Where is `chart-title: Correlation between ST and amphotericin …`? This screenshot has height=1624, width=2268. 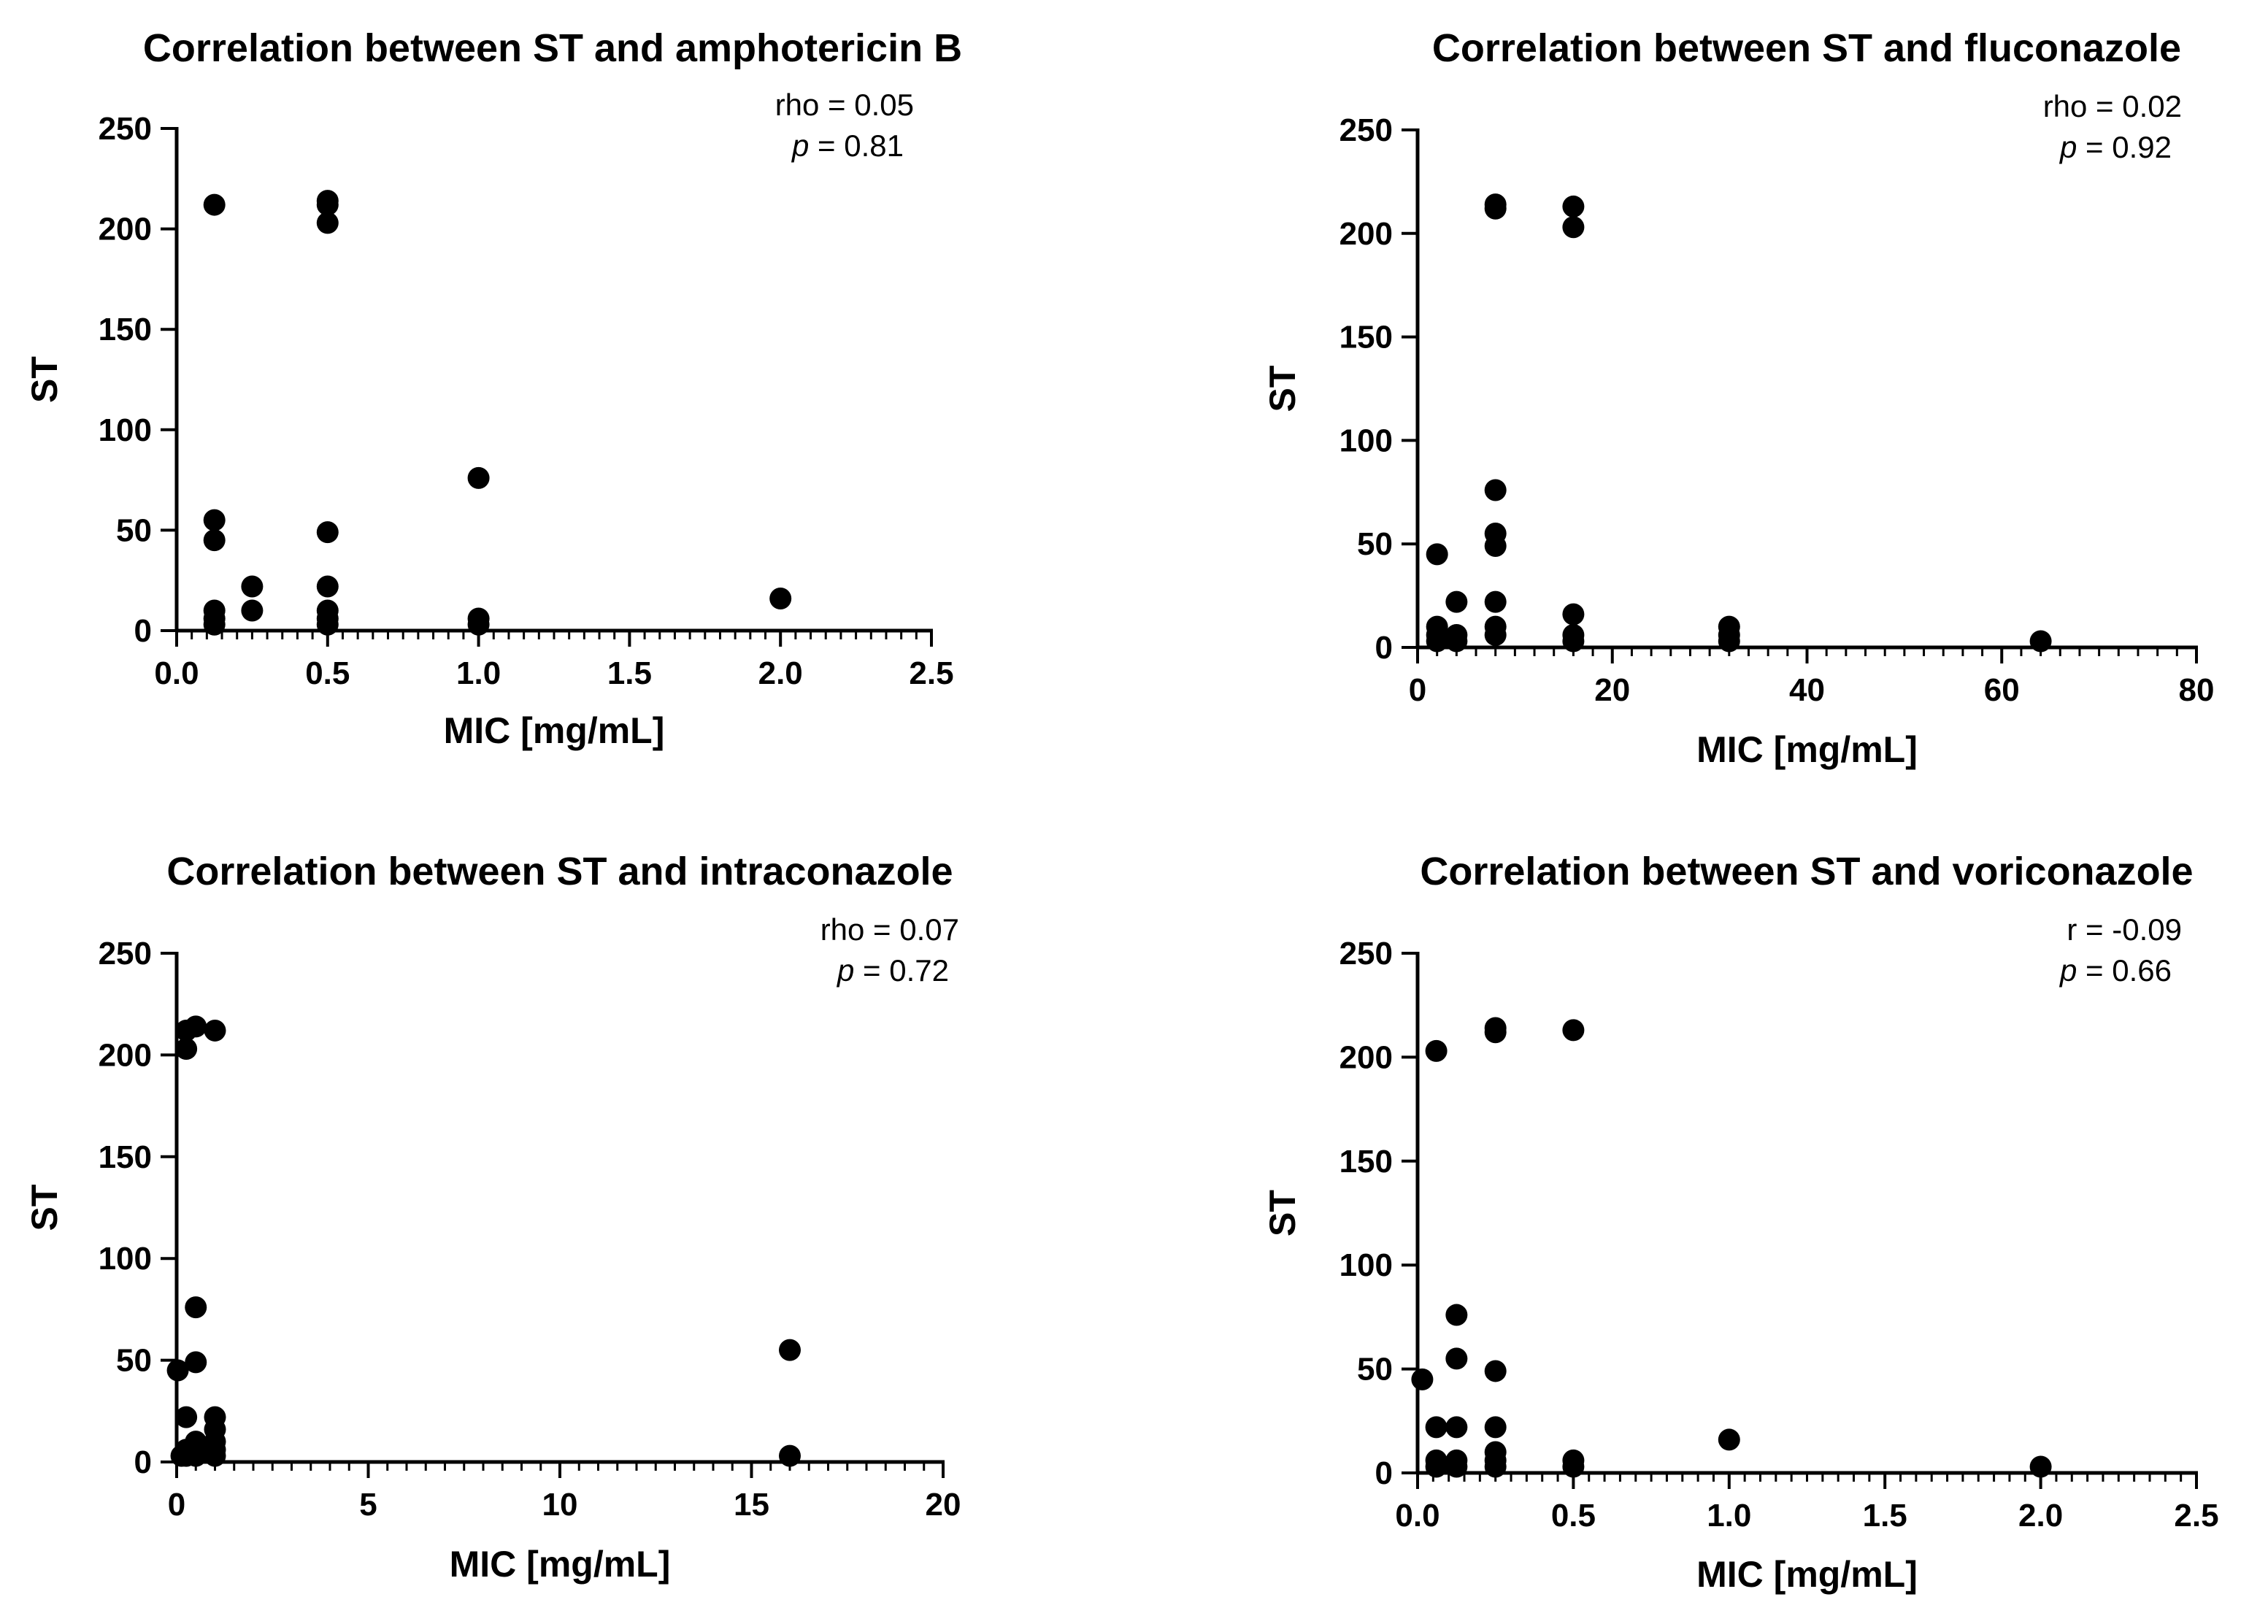
chart-title: Correlation between ST and amphotericin … is located at coordinates (552, 48).